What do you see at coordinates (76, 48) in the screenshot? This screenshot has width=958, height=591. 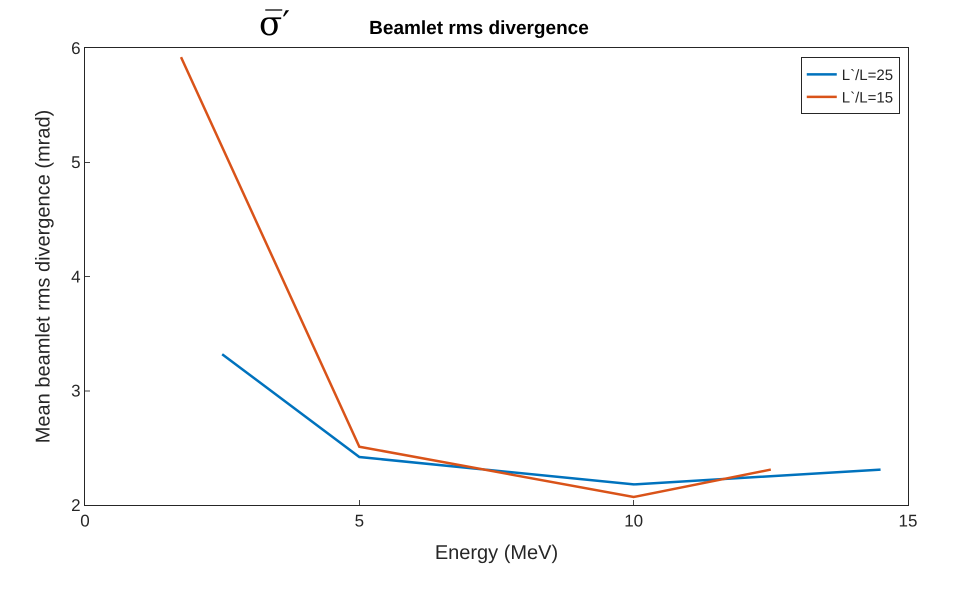 I see `y-tick-label: 6` at bounding box center [76, 48].